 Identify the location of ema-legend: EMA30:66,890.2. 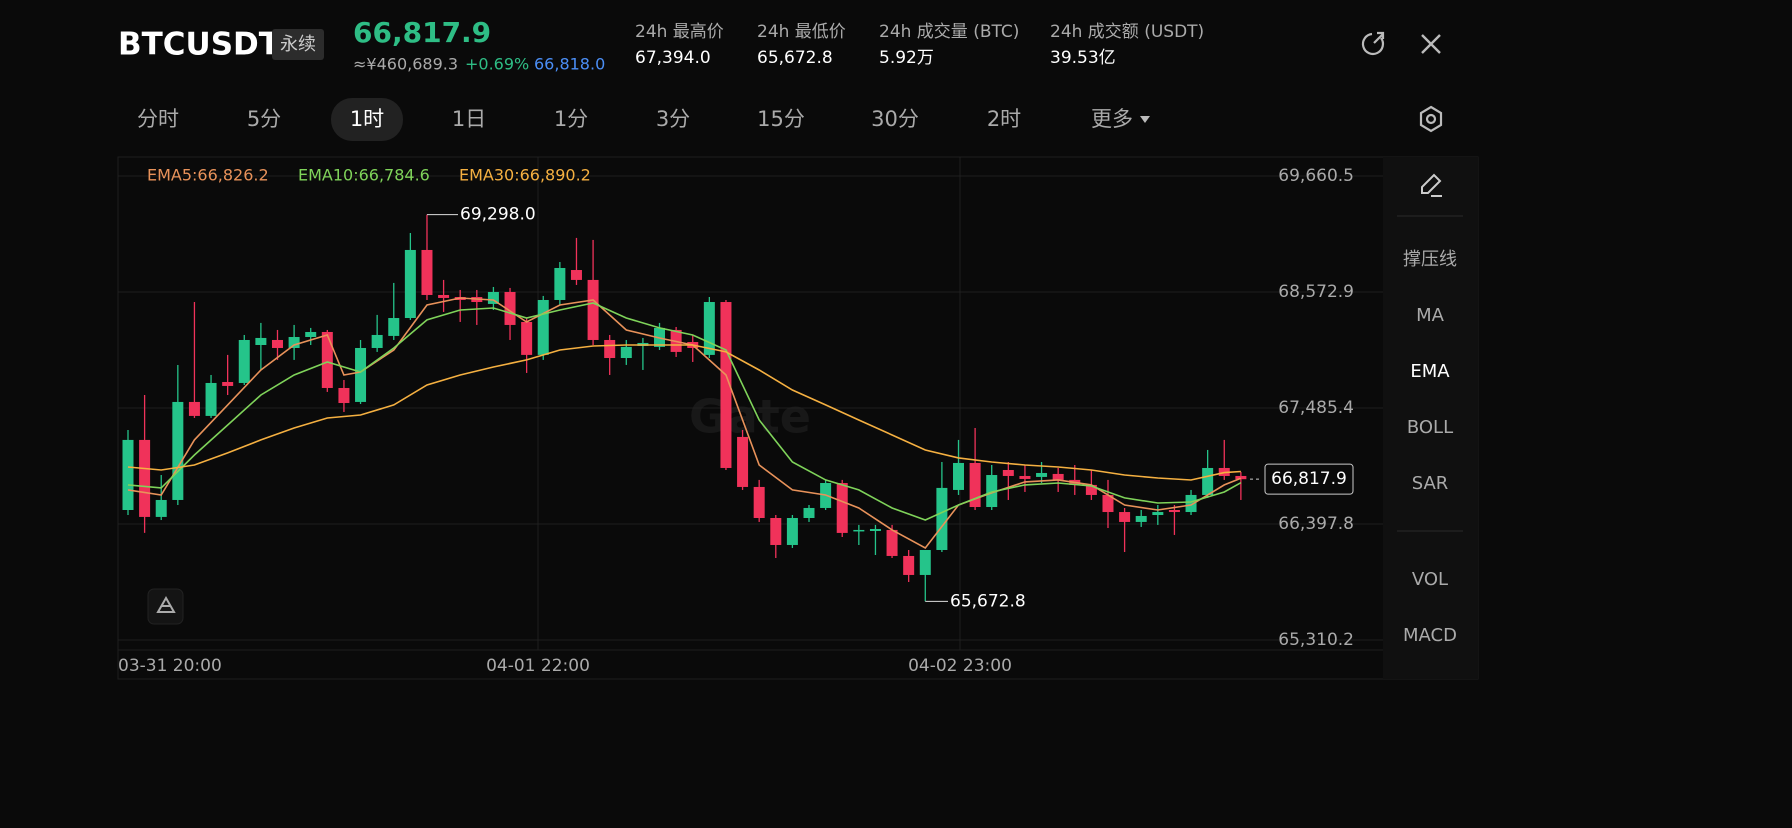
(525, 175).